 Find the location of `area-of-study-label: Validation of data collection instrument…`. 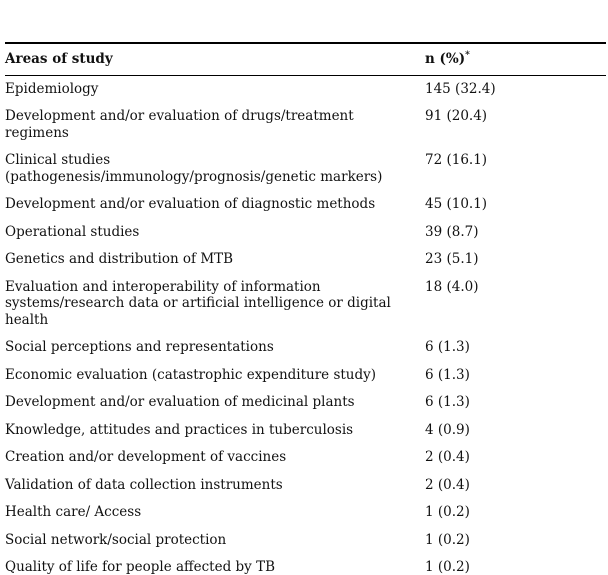

area-of-study-label: Validation of data collection instrument… is located at coordinates (144, 484).